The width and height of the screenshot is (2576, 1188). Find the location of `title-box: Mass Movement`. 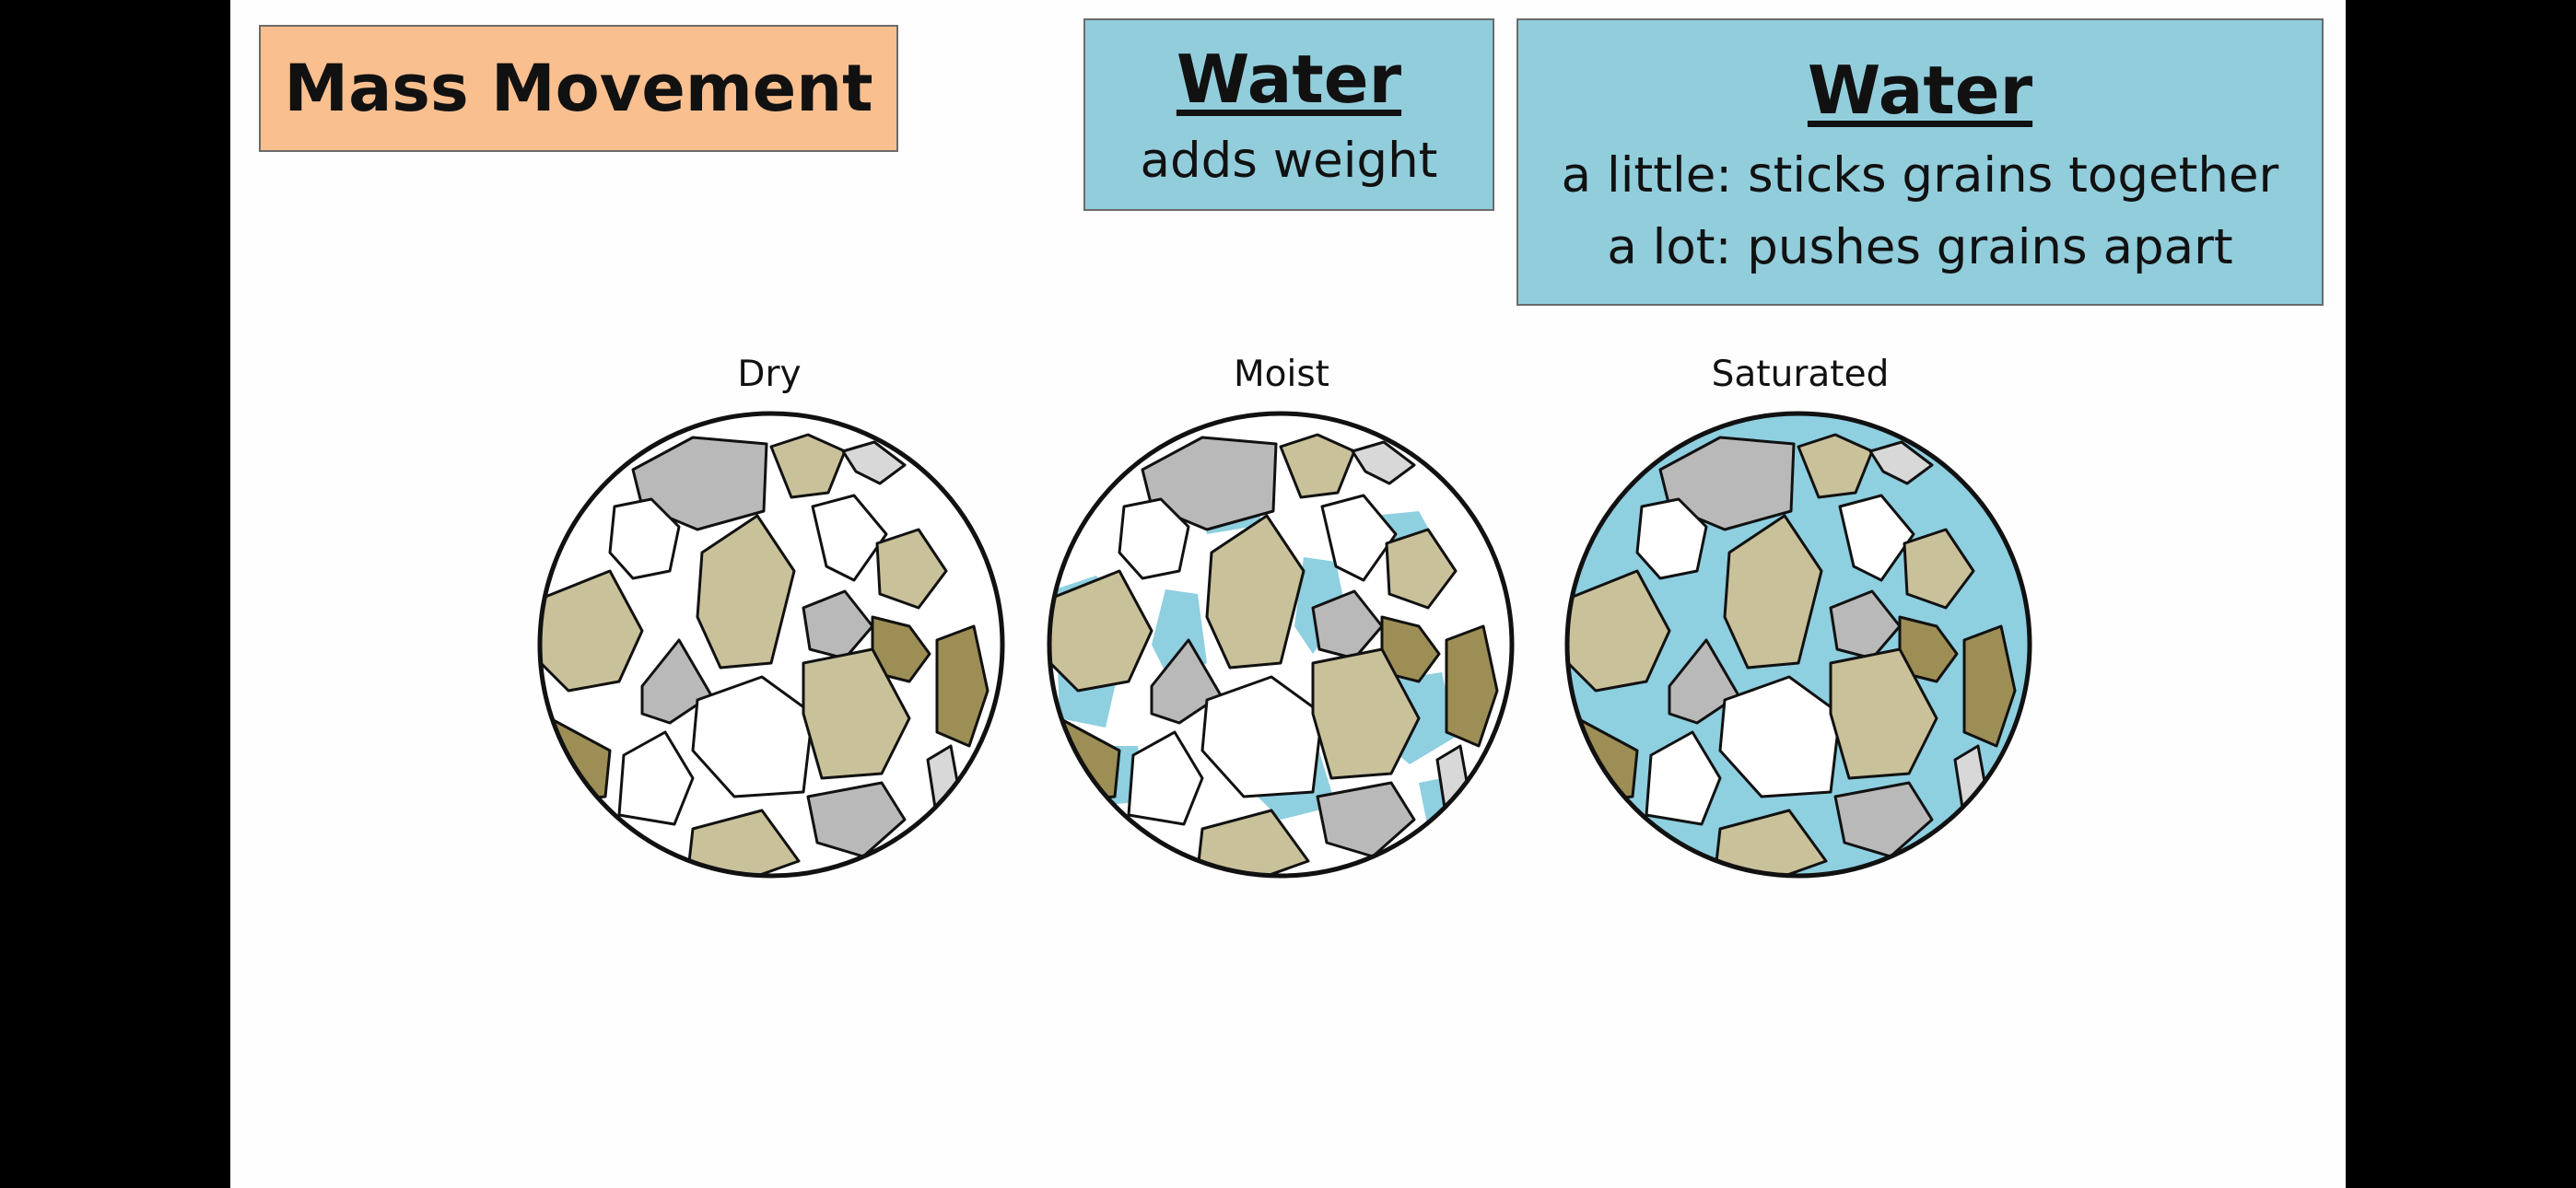

title-box: Mass Movement is located at coordinates (578, 88).